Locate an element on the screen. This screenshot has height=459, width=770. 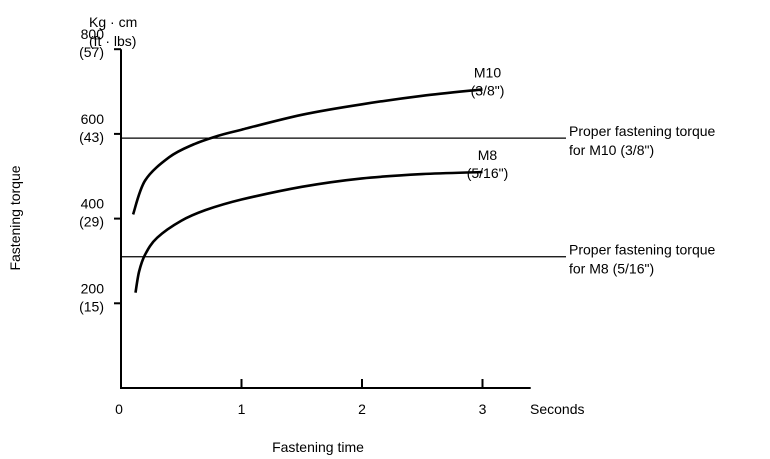
y-tick-label: 400 is located at coordinates (93, 204).